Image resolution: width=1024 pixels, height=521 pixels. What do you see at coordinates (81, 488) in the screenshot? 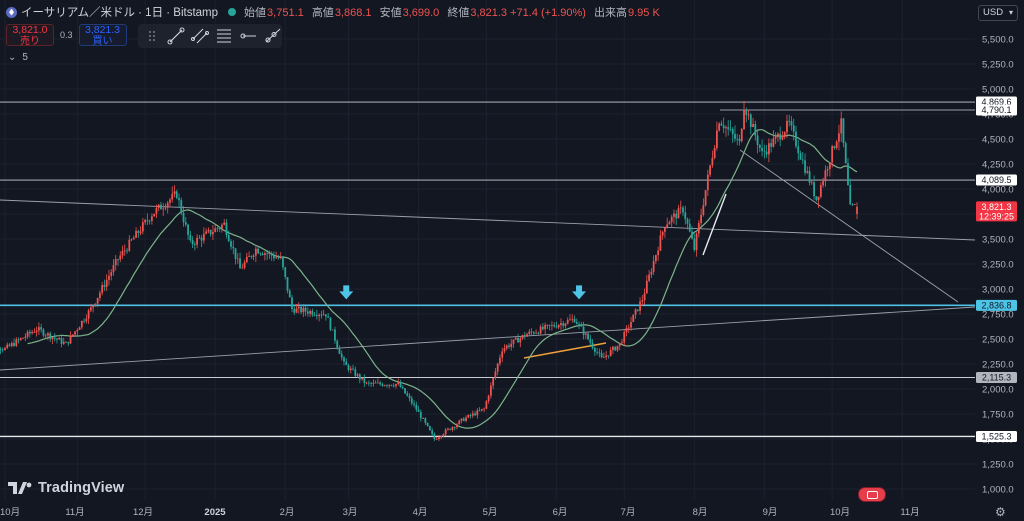
I see `brand-name: TradingView` at bounding box center [81, 488].